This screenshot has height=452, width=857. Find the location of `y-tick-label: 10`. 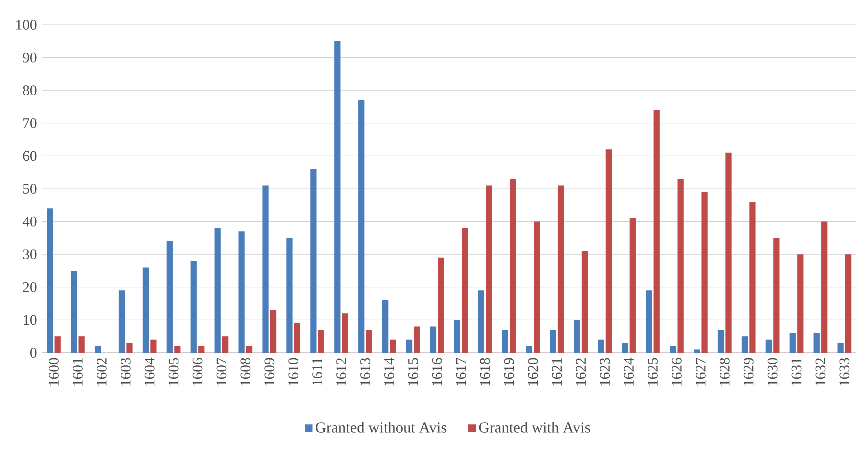

y-tick-label: 10 is located at coordinates (30, 320).